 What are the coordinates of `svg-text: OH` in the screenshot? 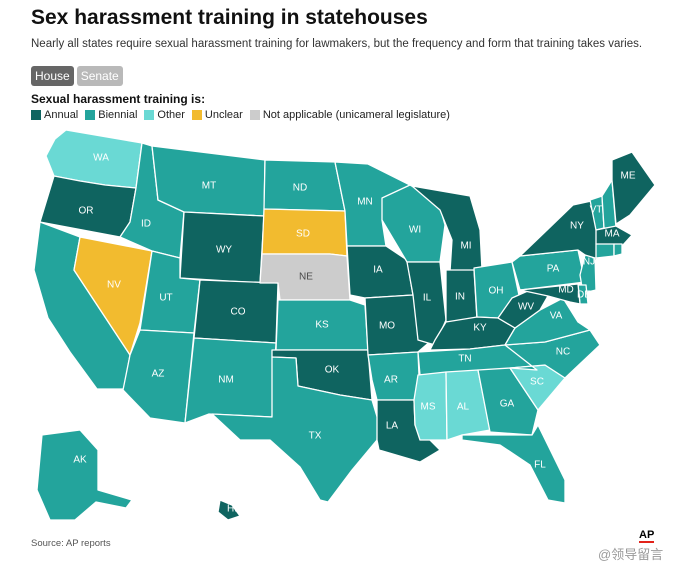 It's located at (496, 291).